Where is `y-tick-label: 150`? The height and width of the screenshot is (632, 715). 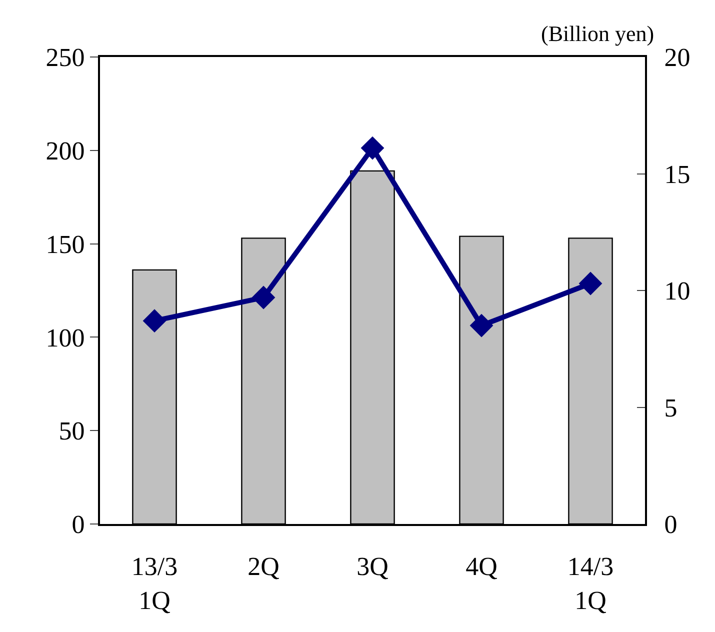 y-tick-label: 150 is located at coordinates (65, 244).